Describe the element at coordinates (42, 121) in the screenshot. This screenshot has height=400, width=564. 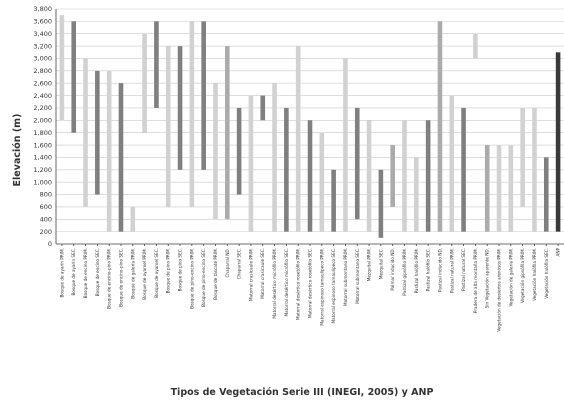
I see `y-tick-label: 2,000` at that location.